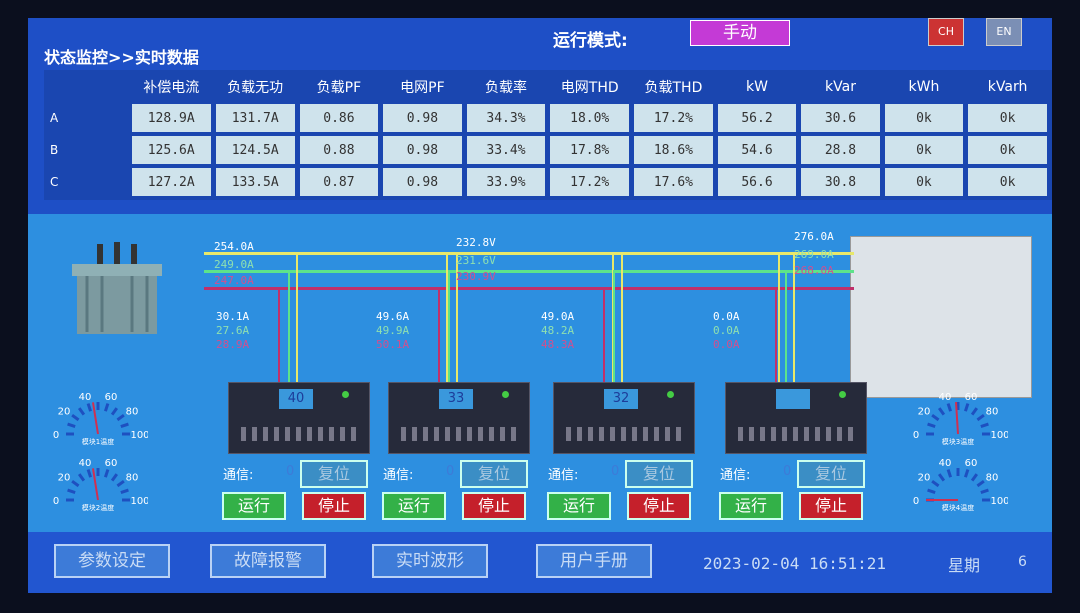  Describe the element at coordinates (121, 57) in the screenshot. I see `page-title: 状态监控>>实时数据` at that location.